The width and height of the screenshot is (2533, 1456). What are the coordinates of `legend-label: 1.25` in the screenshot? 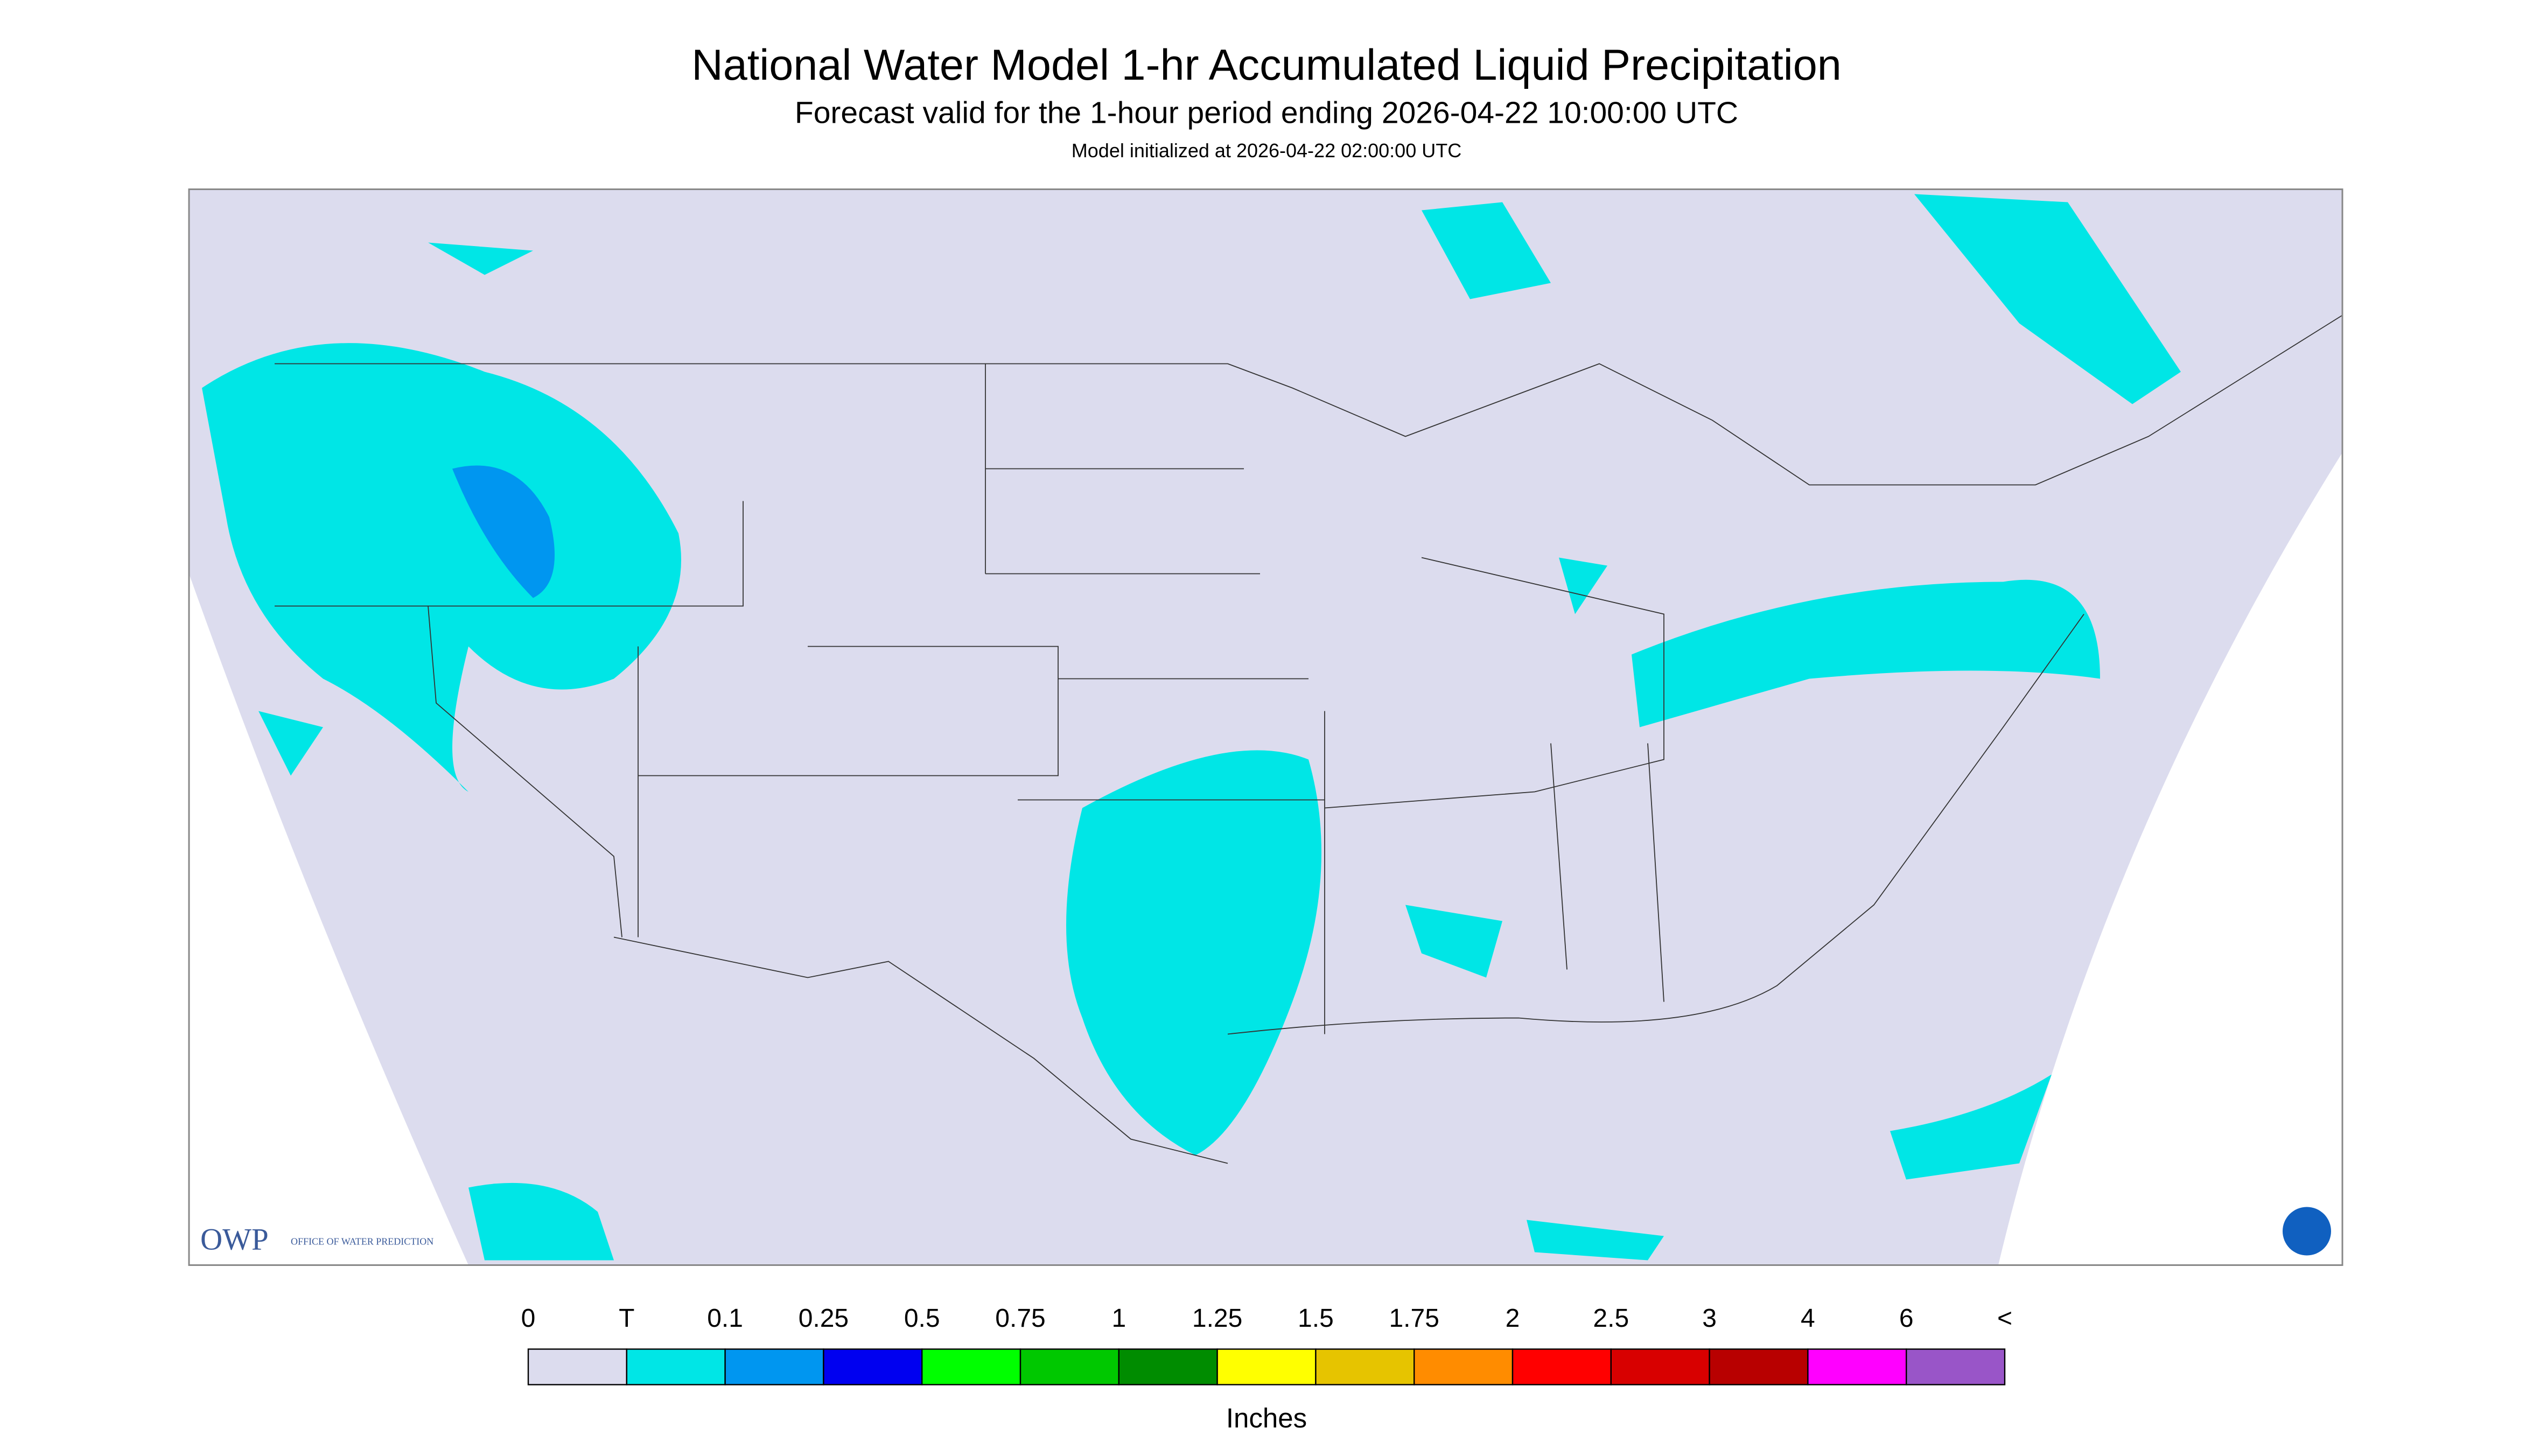 It's located at (1217, 1318).